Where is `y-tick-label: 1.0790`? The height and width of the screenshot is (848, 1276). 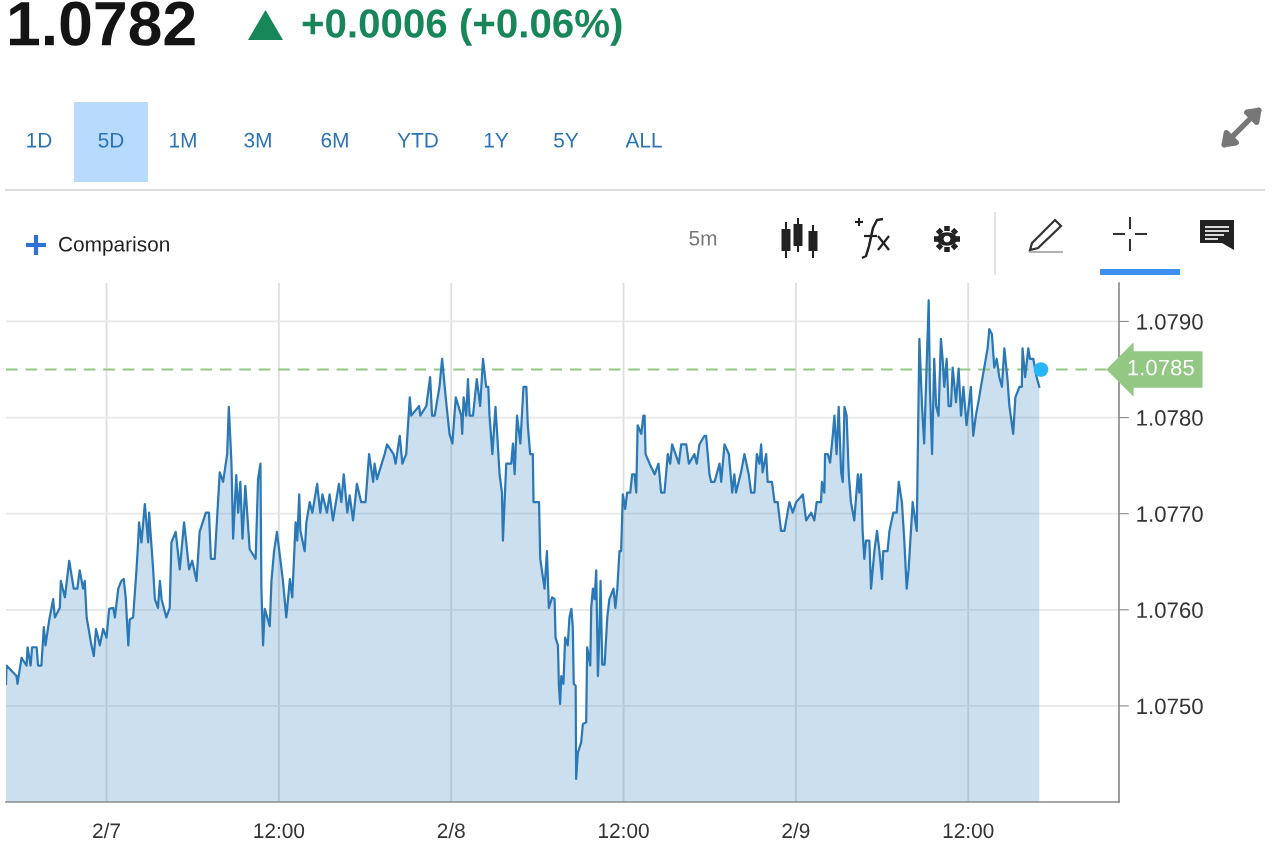 y-tick-label: 1.0790 is located at coordinates (1170, 321).